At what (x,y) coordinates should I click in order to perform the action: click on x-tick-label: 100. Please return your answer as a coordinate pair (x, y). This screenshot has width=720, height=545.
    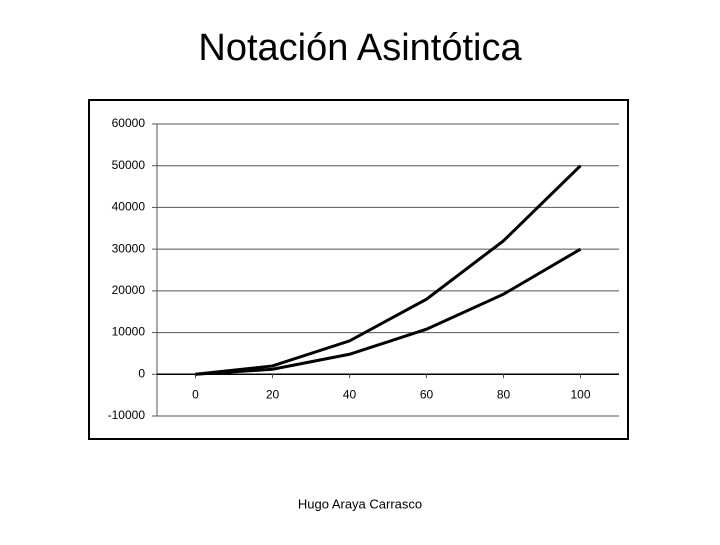
    Looking at the image, I should click on (580, 394).